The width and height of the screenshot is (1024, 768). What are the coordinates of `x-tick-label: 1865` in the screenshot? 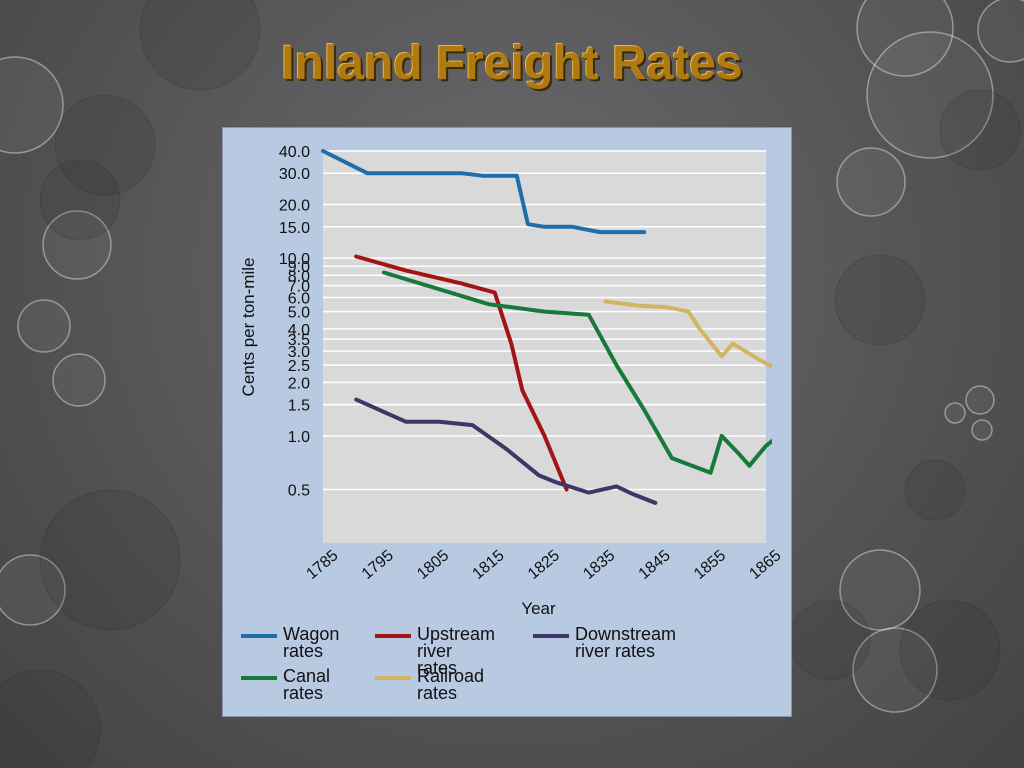 It's located at (765, 565).